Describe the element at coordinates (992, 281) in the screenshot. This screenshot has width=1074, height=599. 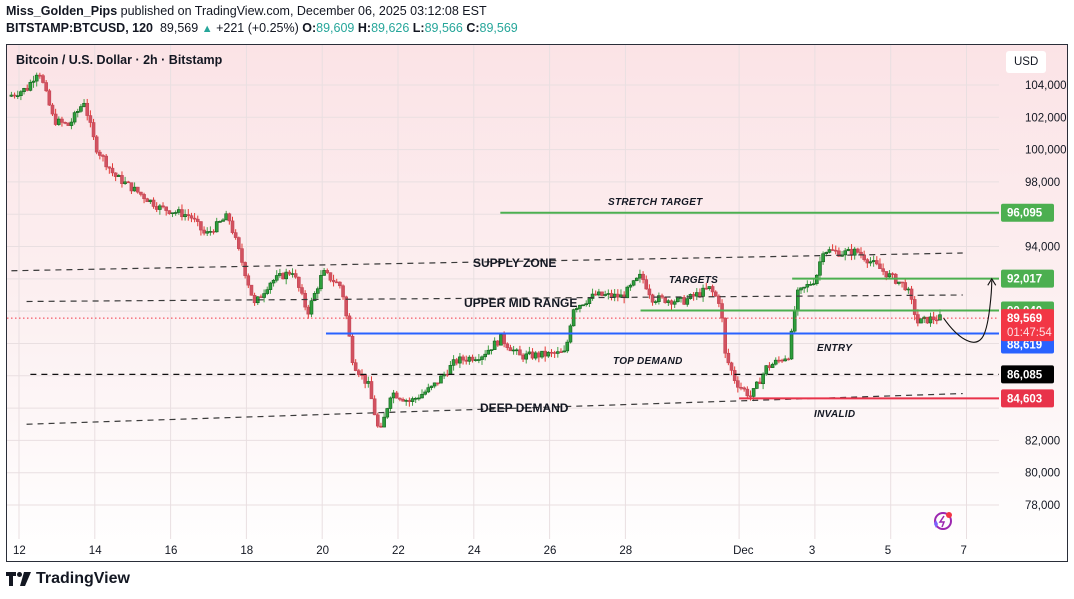
I see `arrow-head-icon` at that location.